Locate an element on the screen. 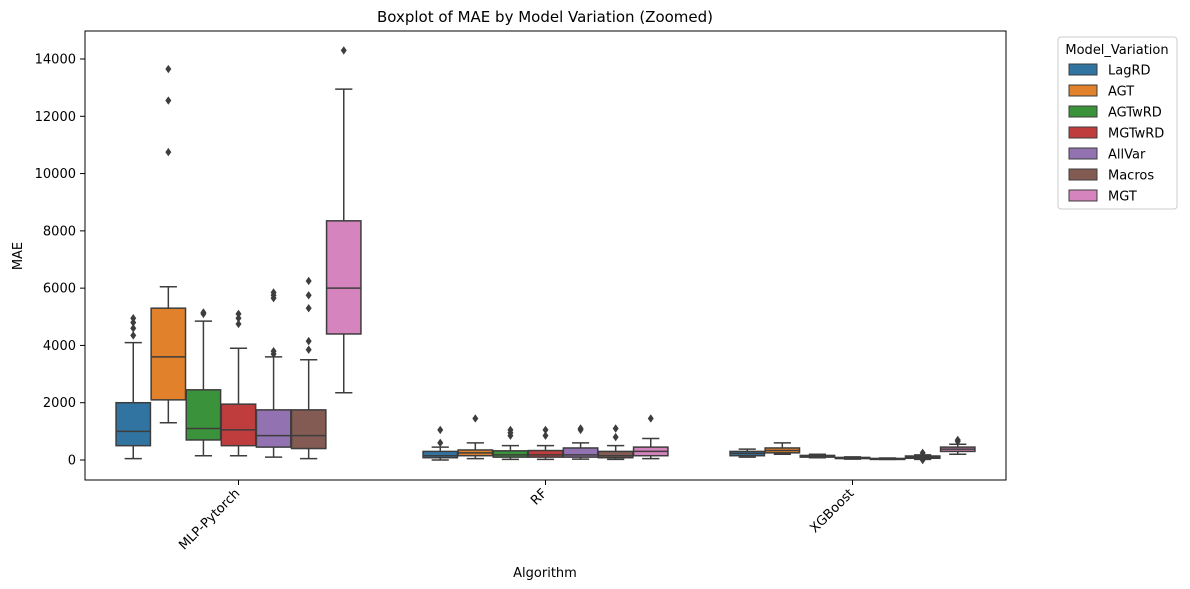 This screenshot has width=1190, height=589. y-tick-label: 0 is located at coordinates (72, 461).